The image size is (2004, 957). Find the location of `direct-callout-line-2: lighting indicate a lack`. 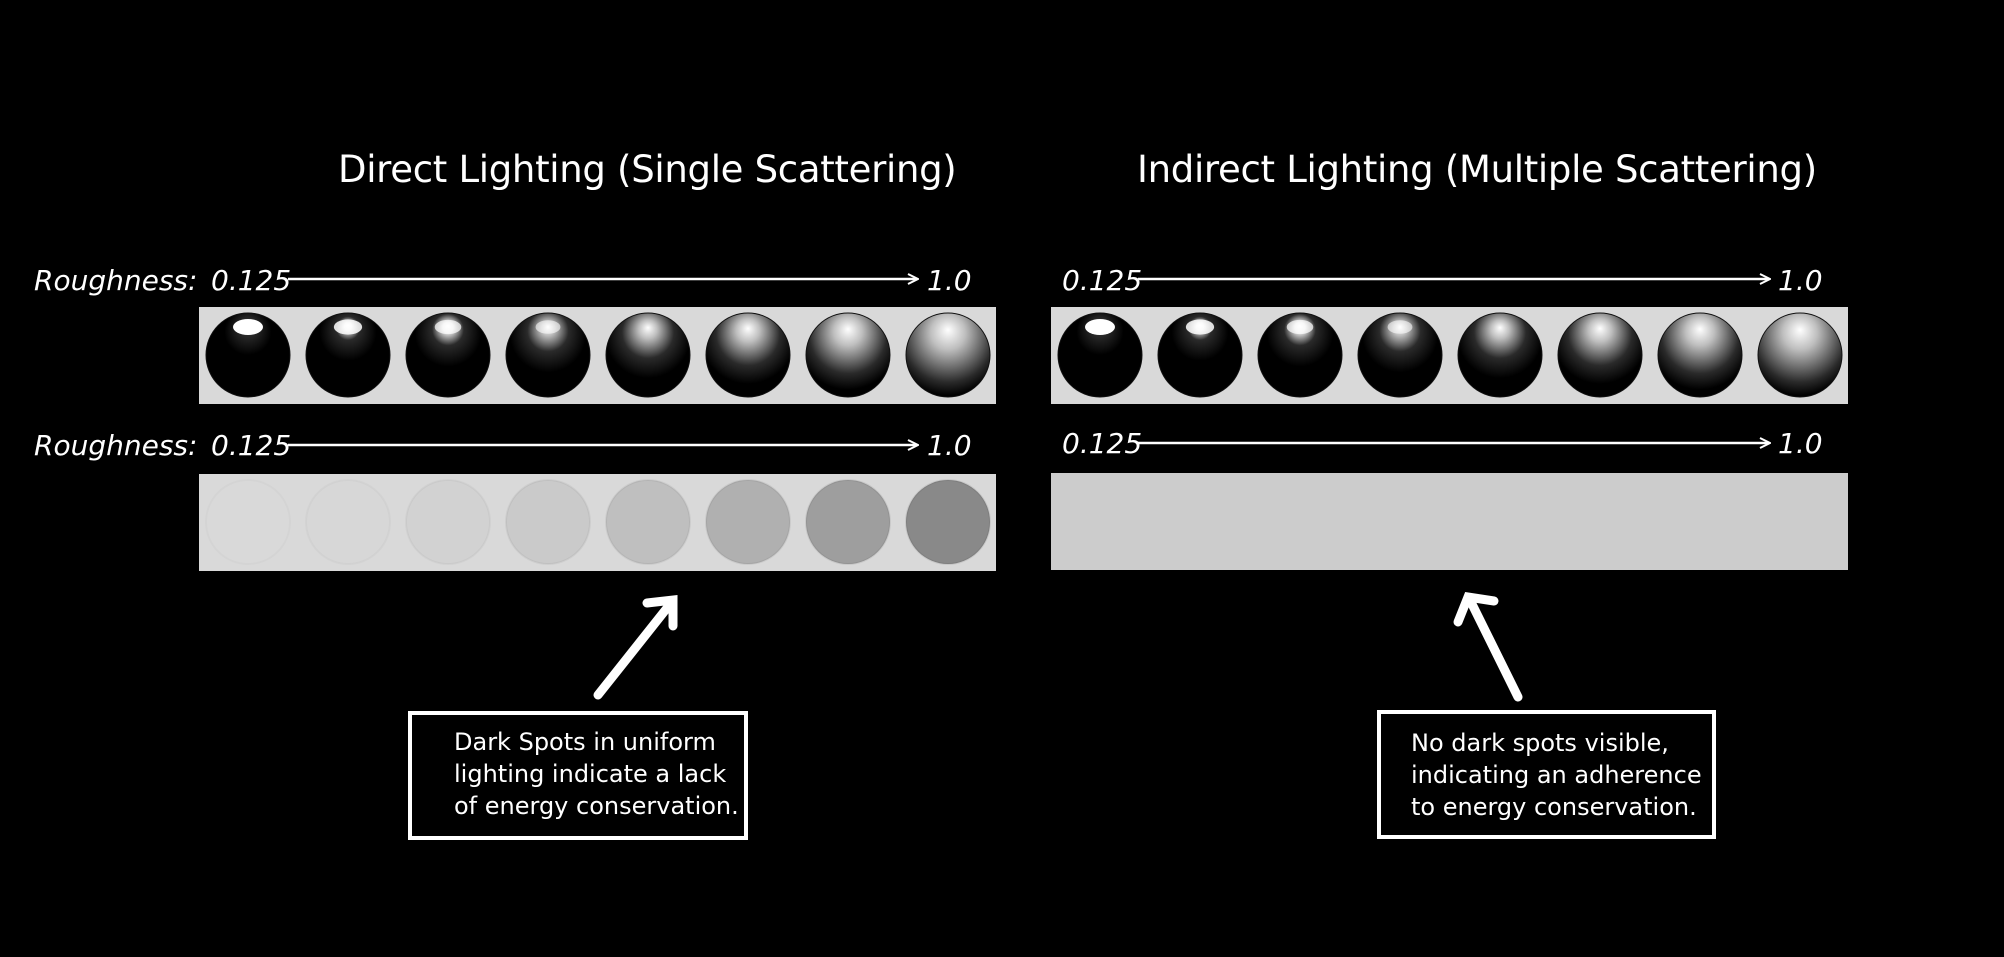

direct-callout-line-2: lighting indicate a lack is located at coordinates (590, 774).